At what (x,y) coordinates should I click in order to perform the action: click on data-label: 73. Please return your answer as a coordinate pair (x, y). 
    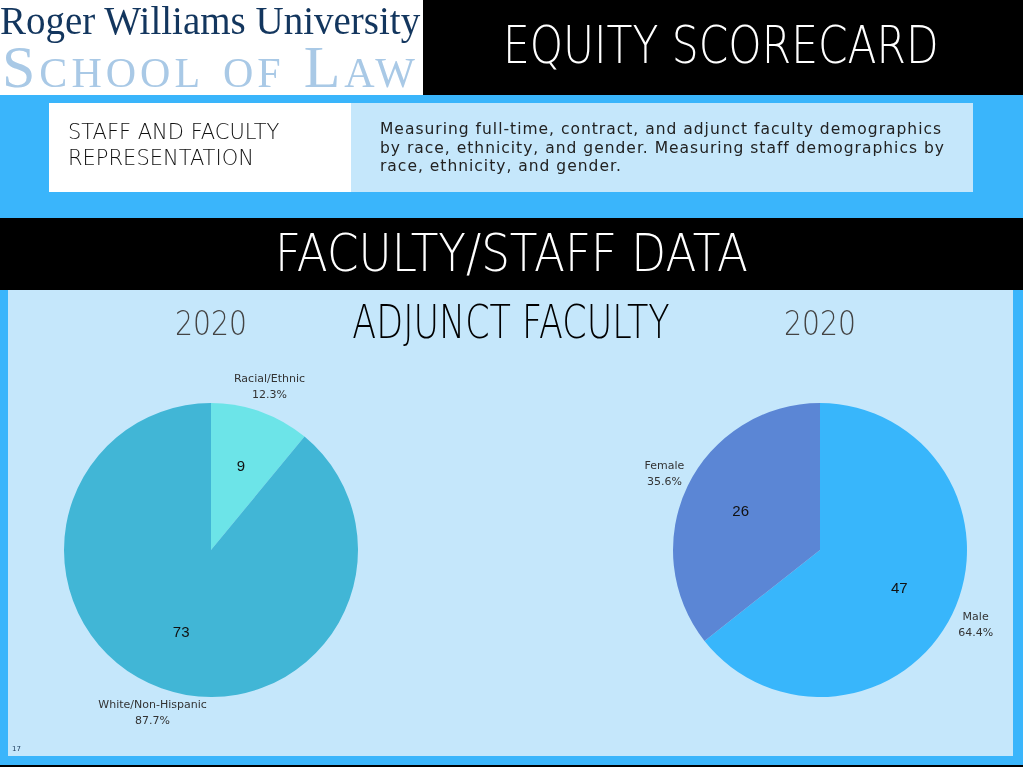
    Looking at the image, I should click on (181, 632).